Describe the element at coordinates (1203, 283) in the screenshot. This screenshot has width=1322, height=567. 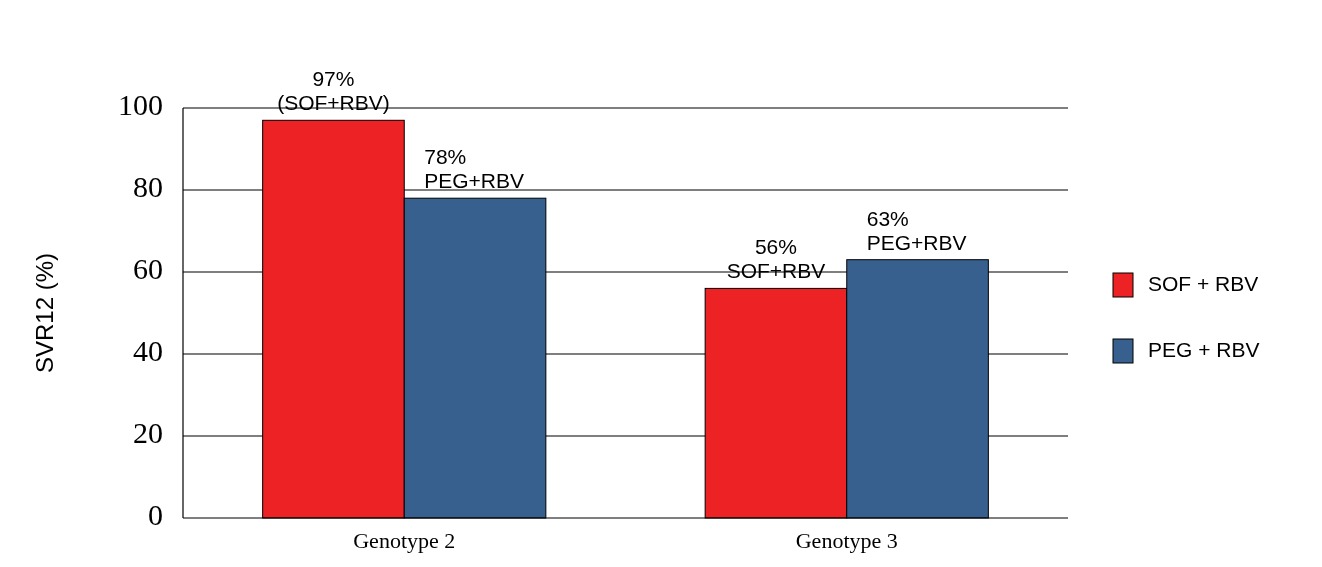
I see `legend-label: SOF + RBV` at that location.